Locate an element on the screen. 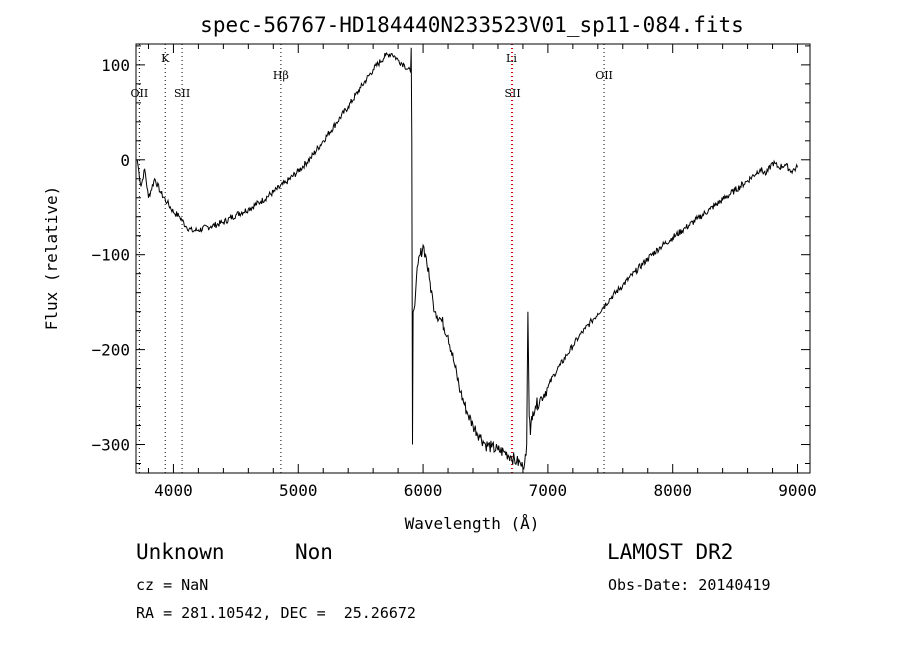  y-tick-label: −100 is located at coordinates (110, 255).